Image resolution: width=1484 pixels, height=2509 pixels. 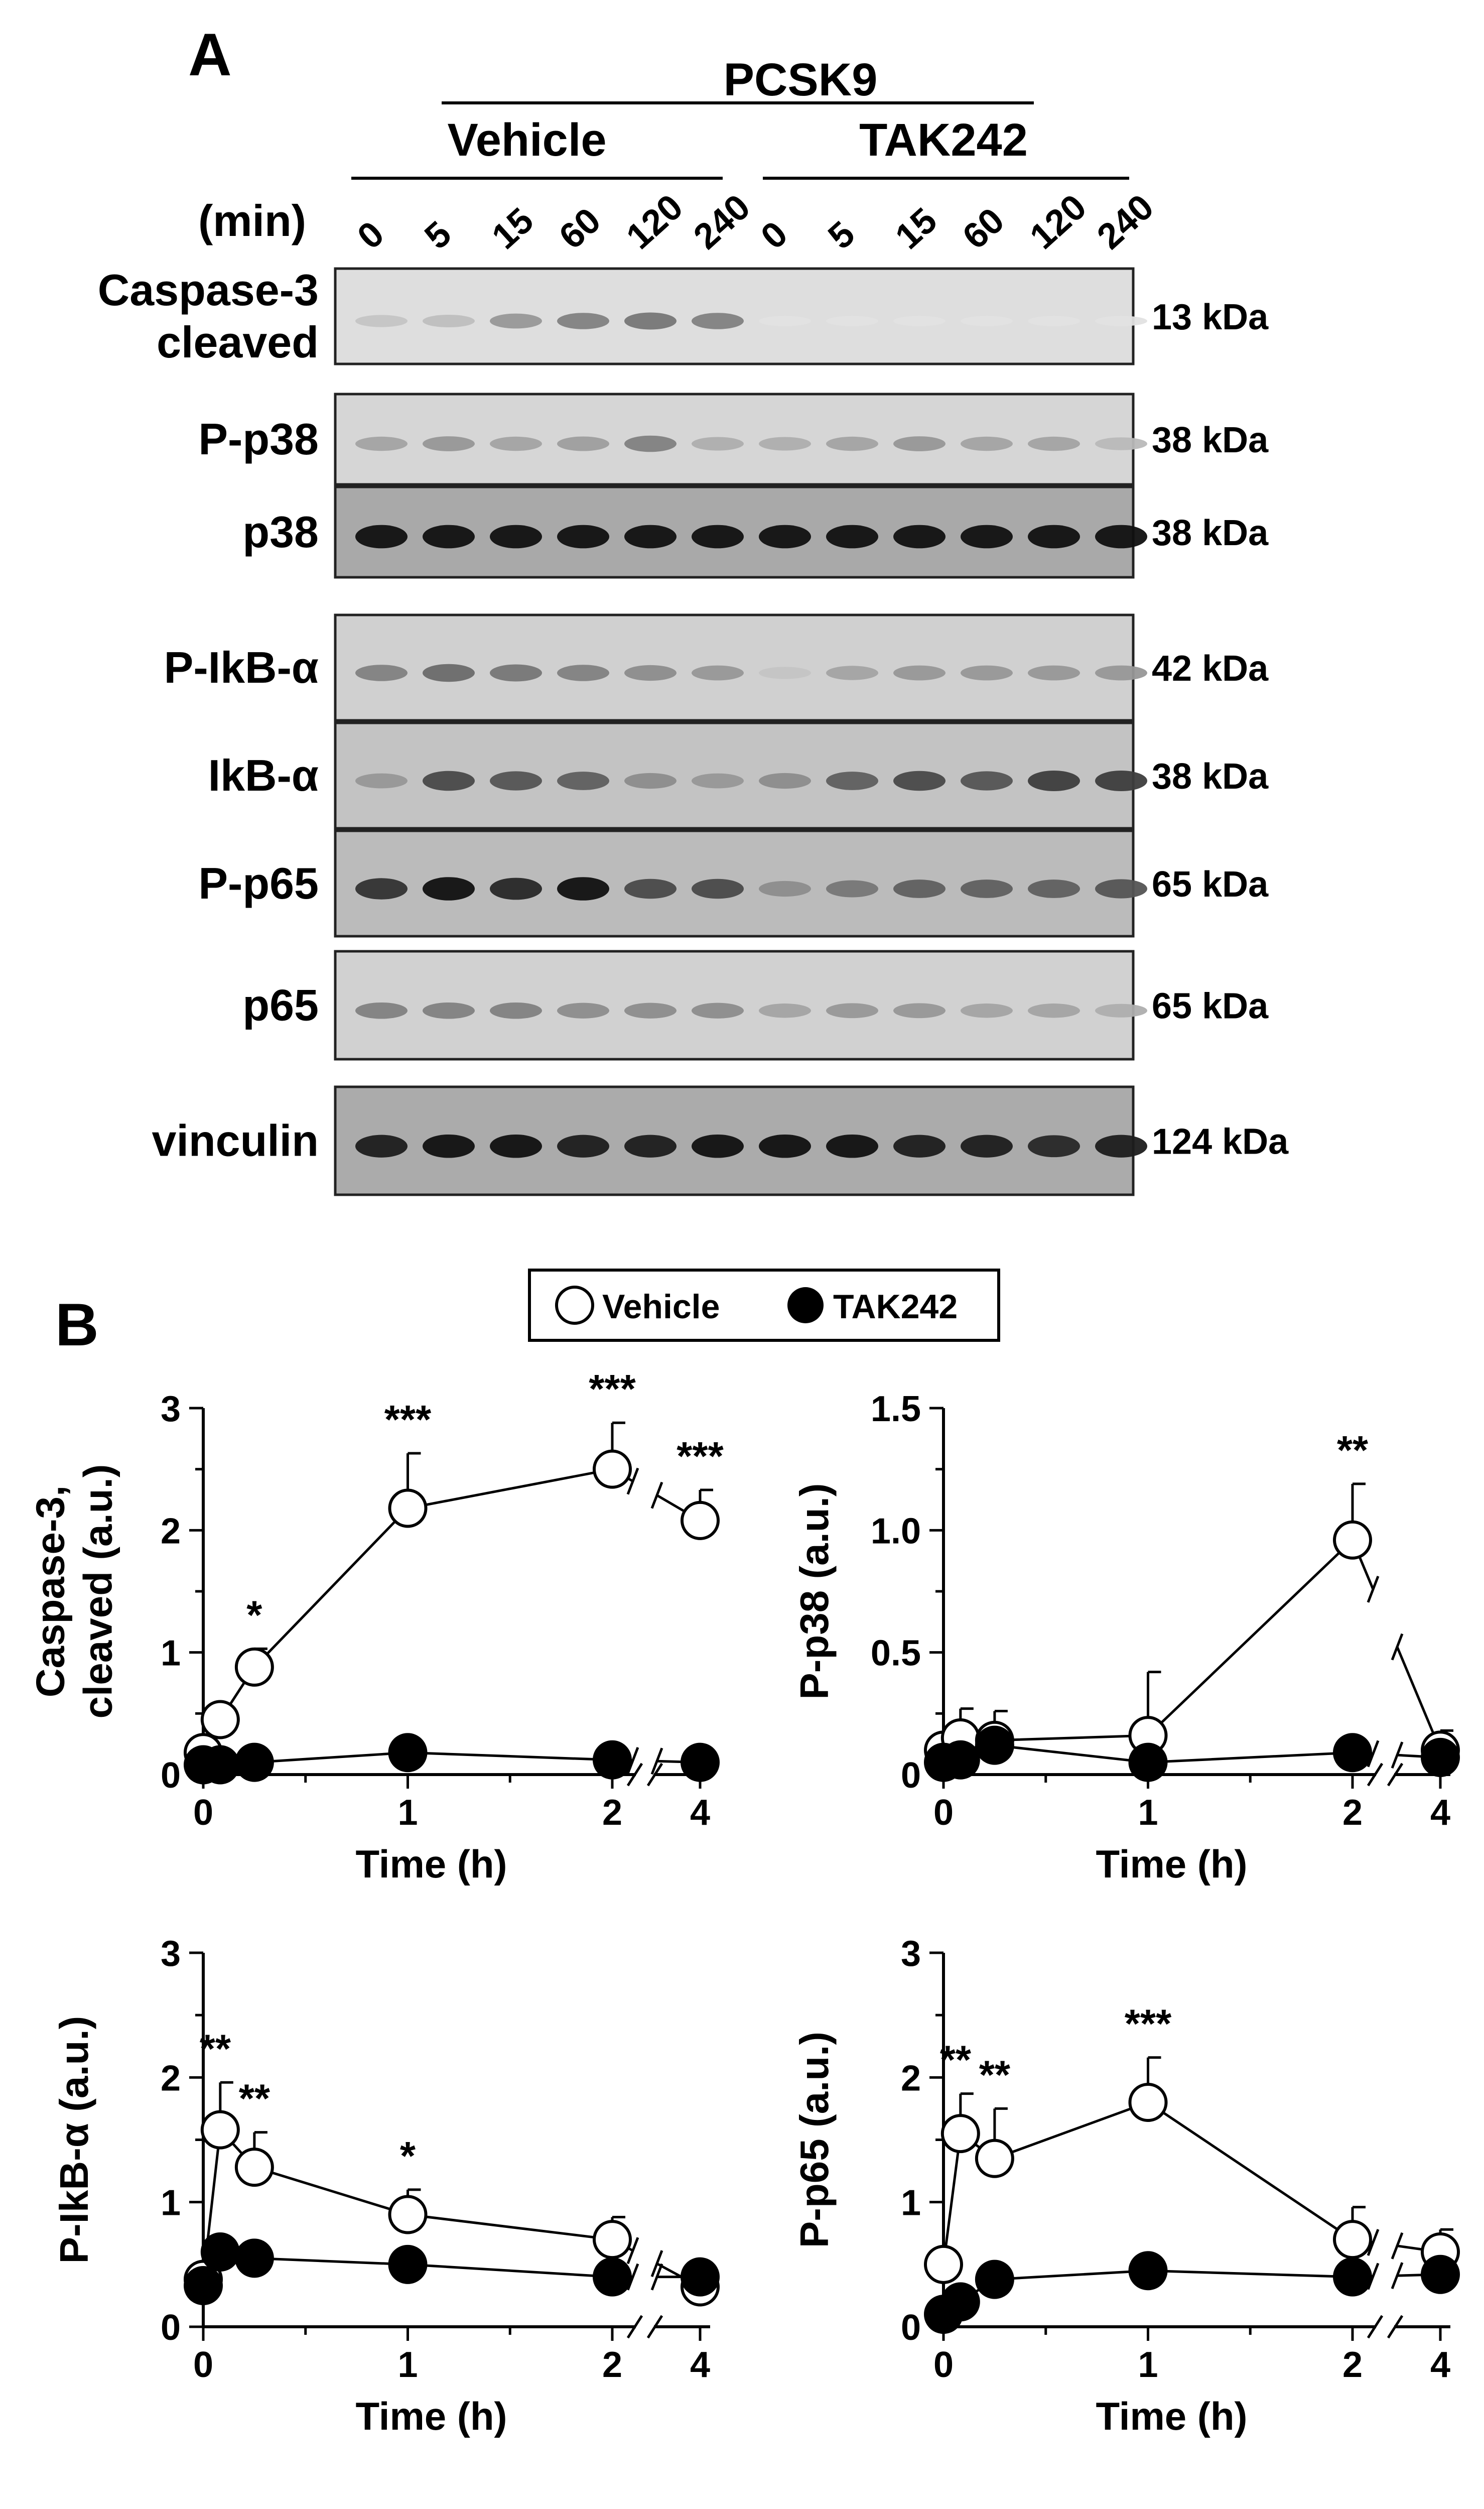 What do you see at coordinates (896, 1531) in the screenshot?
I see `y-tick-label: 1.0` at bounding box center [896, 1531].